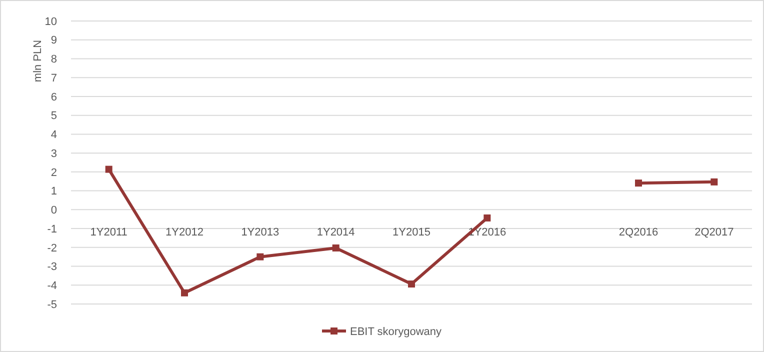 Image resolution: width=764 pixels, height=352 pixels. I want to click on x-tick-label: 2Q2016, so click(638, 232).